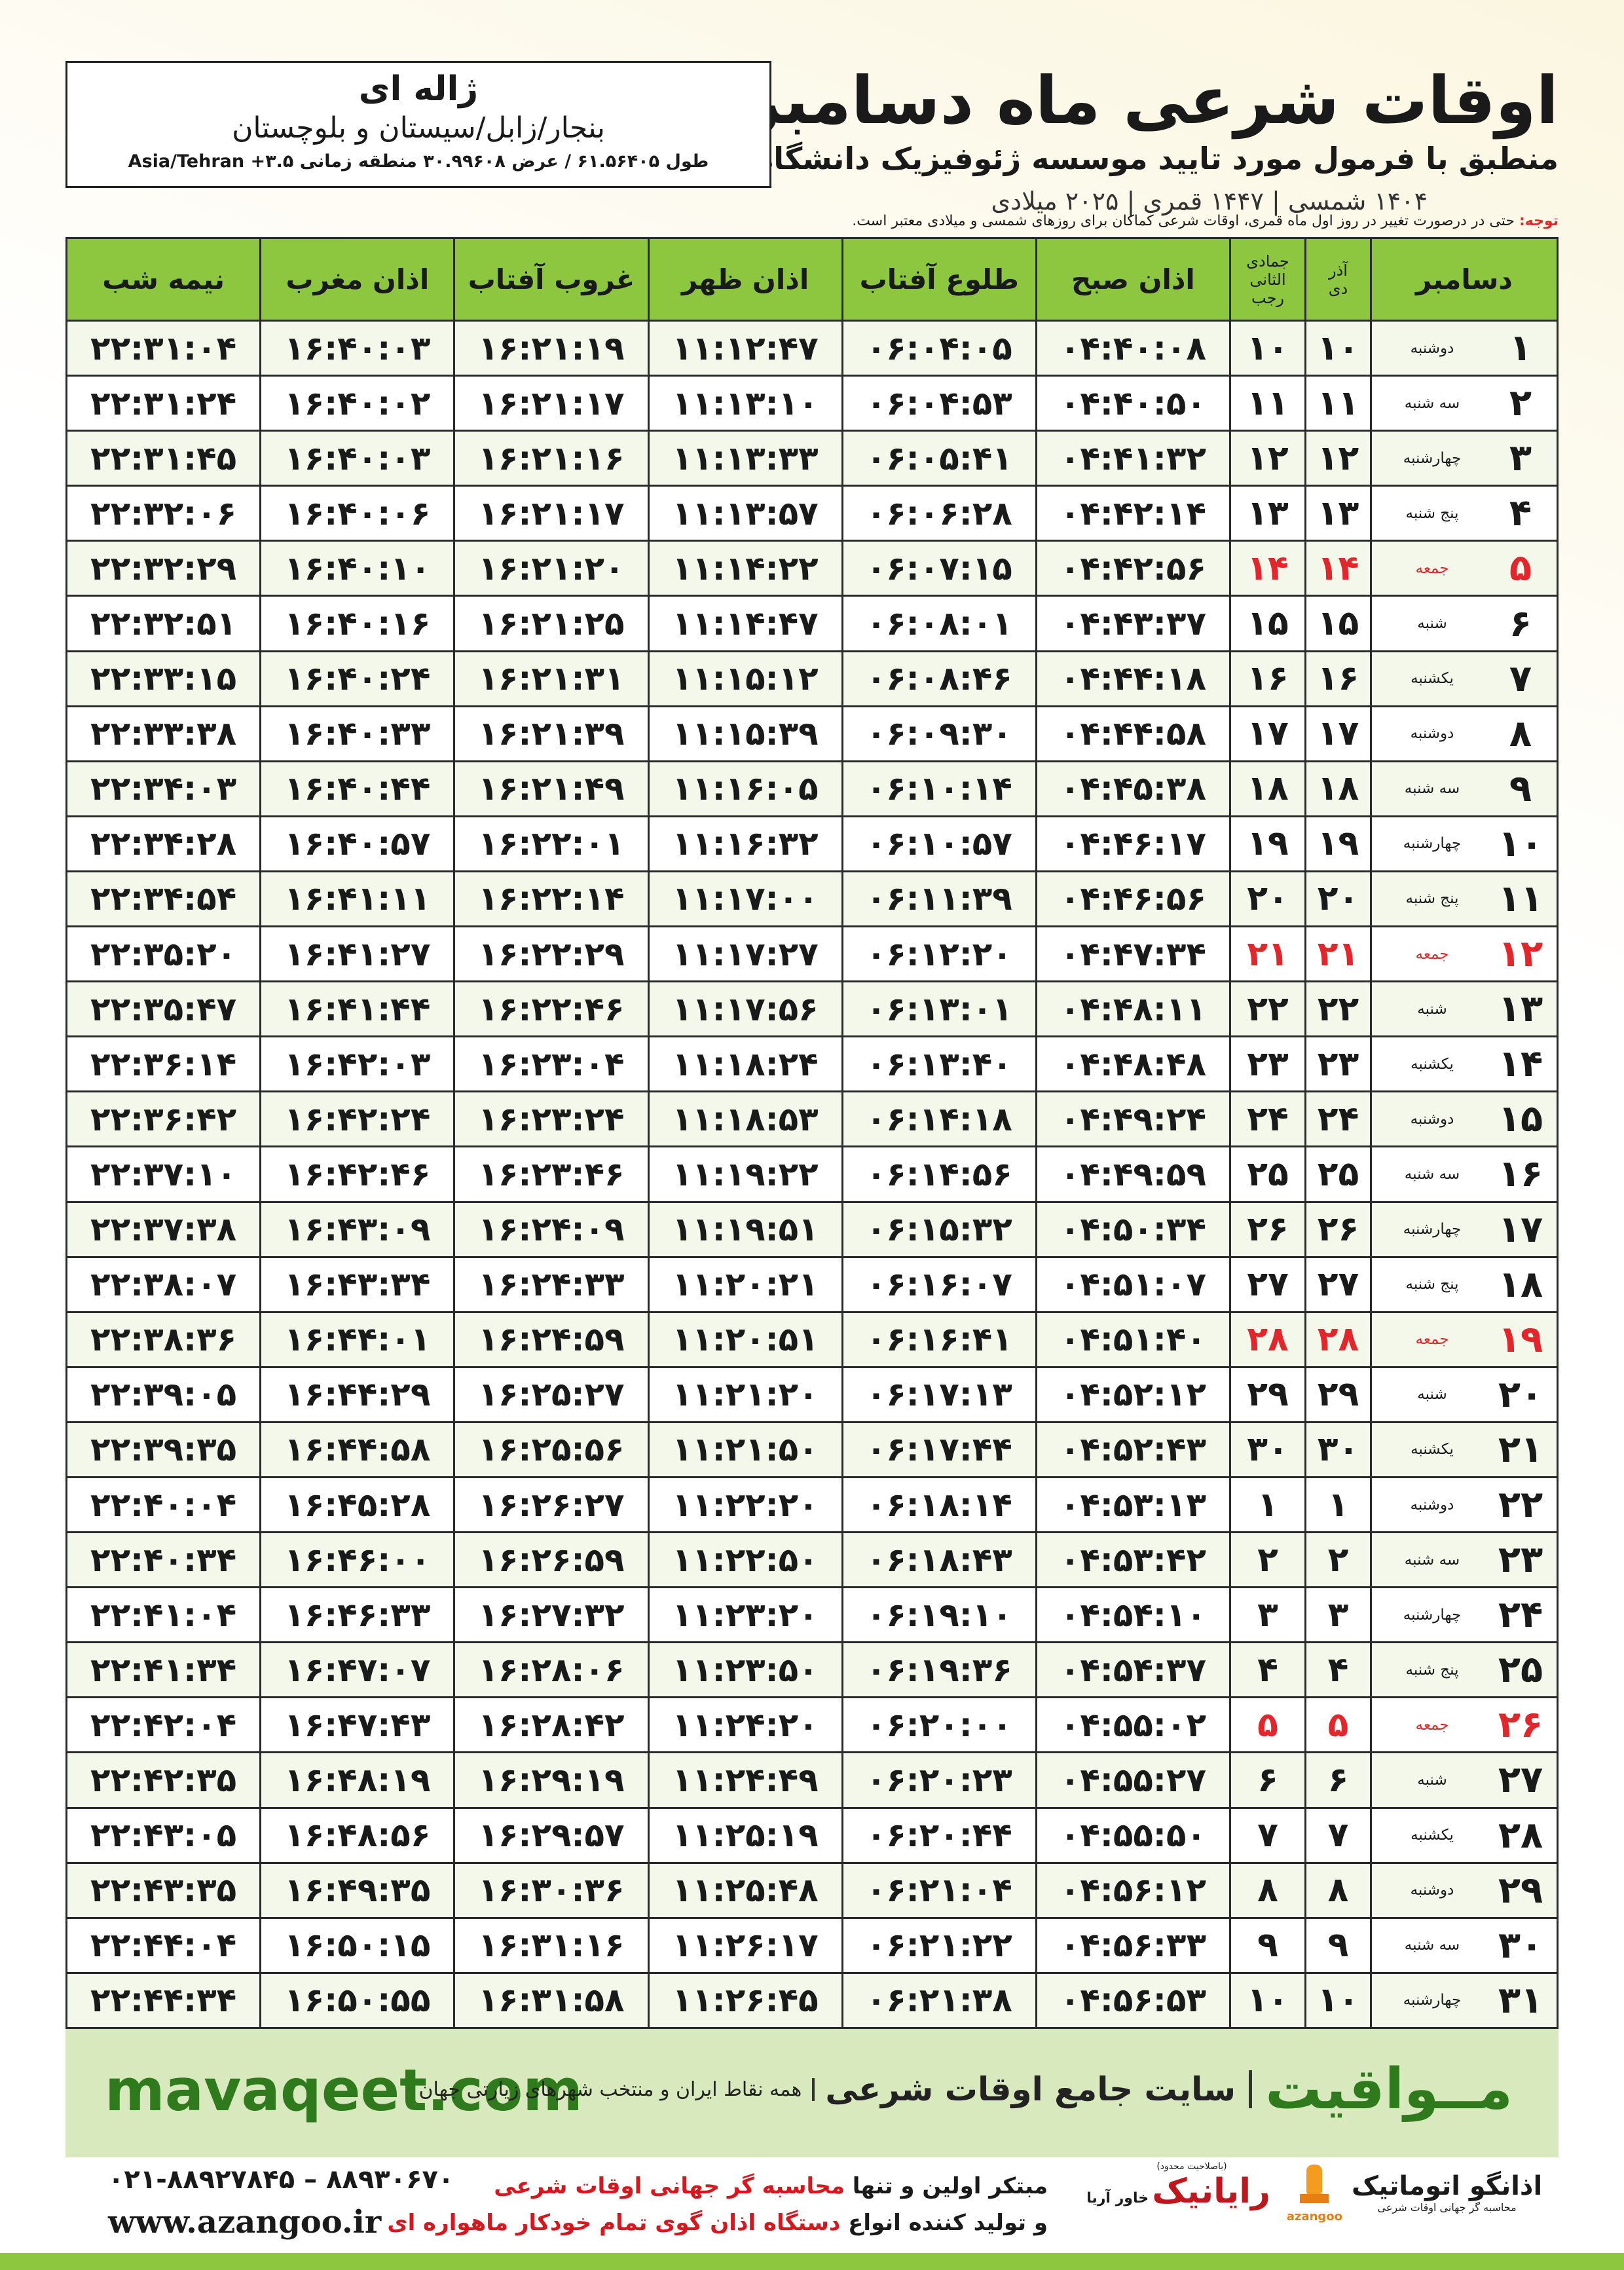 This screenshot has width=1624, height=2270. I want to click on dey-day: ۲۵, so click(1338, 1174).